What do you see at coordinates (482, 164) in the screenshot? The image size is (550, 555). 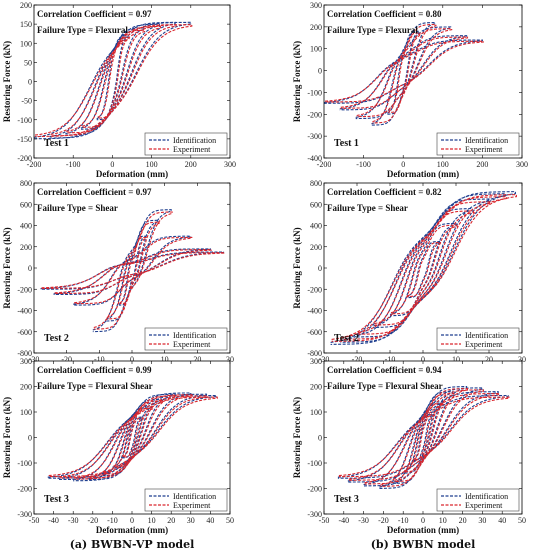 I see `x-tick-label: 200` at bounding box center [482, 164].